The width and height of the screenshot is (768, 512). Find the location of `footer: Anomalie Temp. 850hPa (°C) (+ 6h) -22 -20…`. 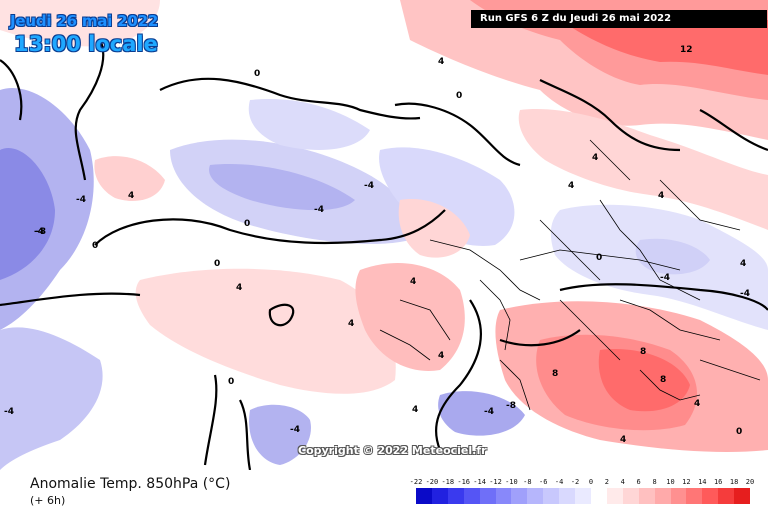

footer: Anomalie Temp. 850hPa (°C) (+ 6h) -22 -20… is located at coordinates (384, 491).